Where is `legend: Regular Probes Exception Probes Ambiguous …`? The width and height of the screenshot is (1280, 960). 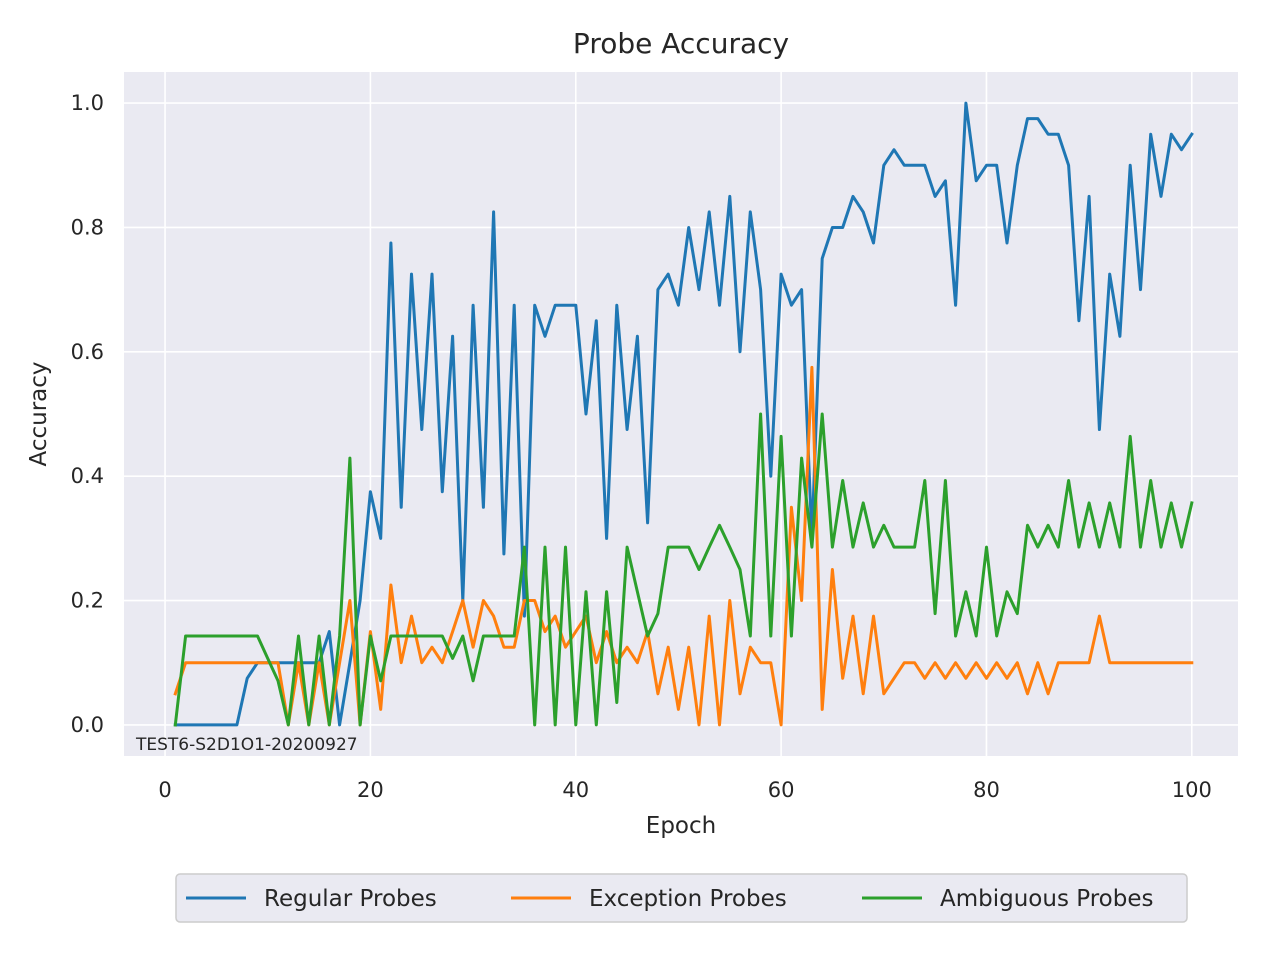
legend: Regular Probes Exception Probes Ambiguous … is located at coordinates (681, 898).